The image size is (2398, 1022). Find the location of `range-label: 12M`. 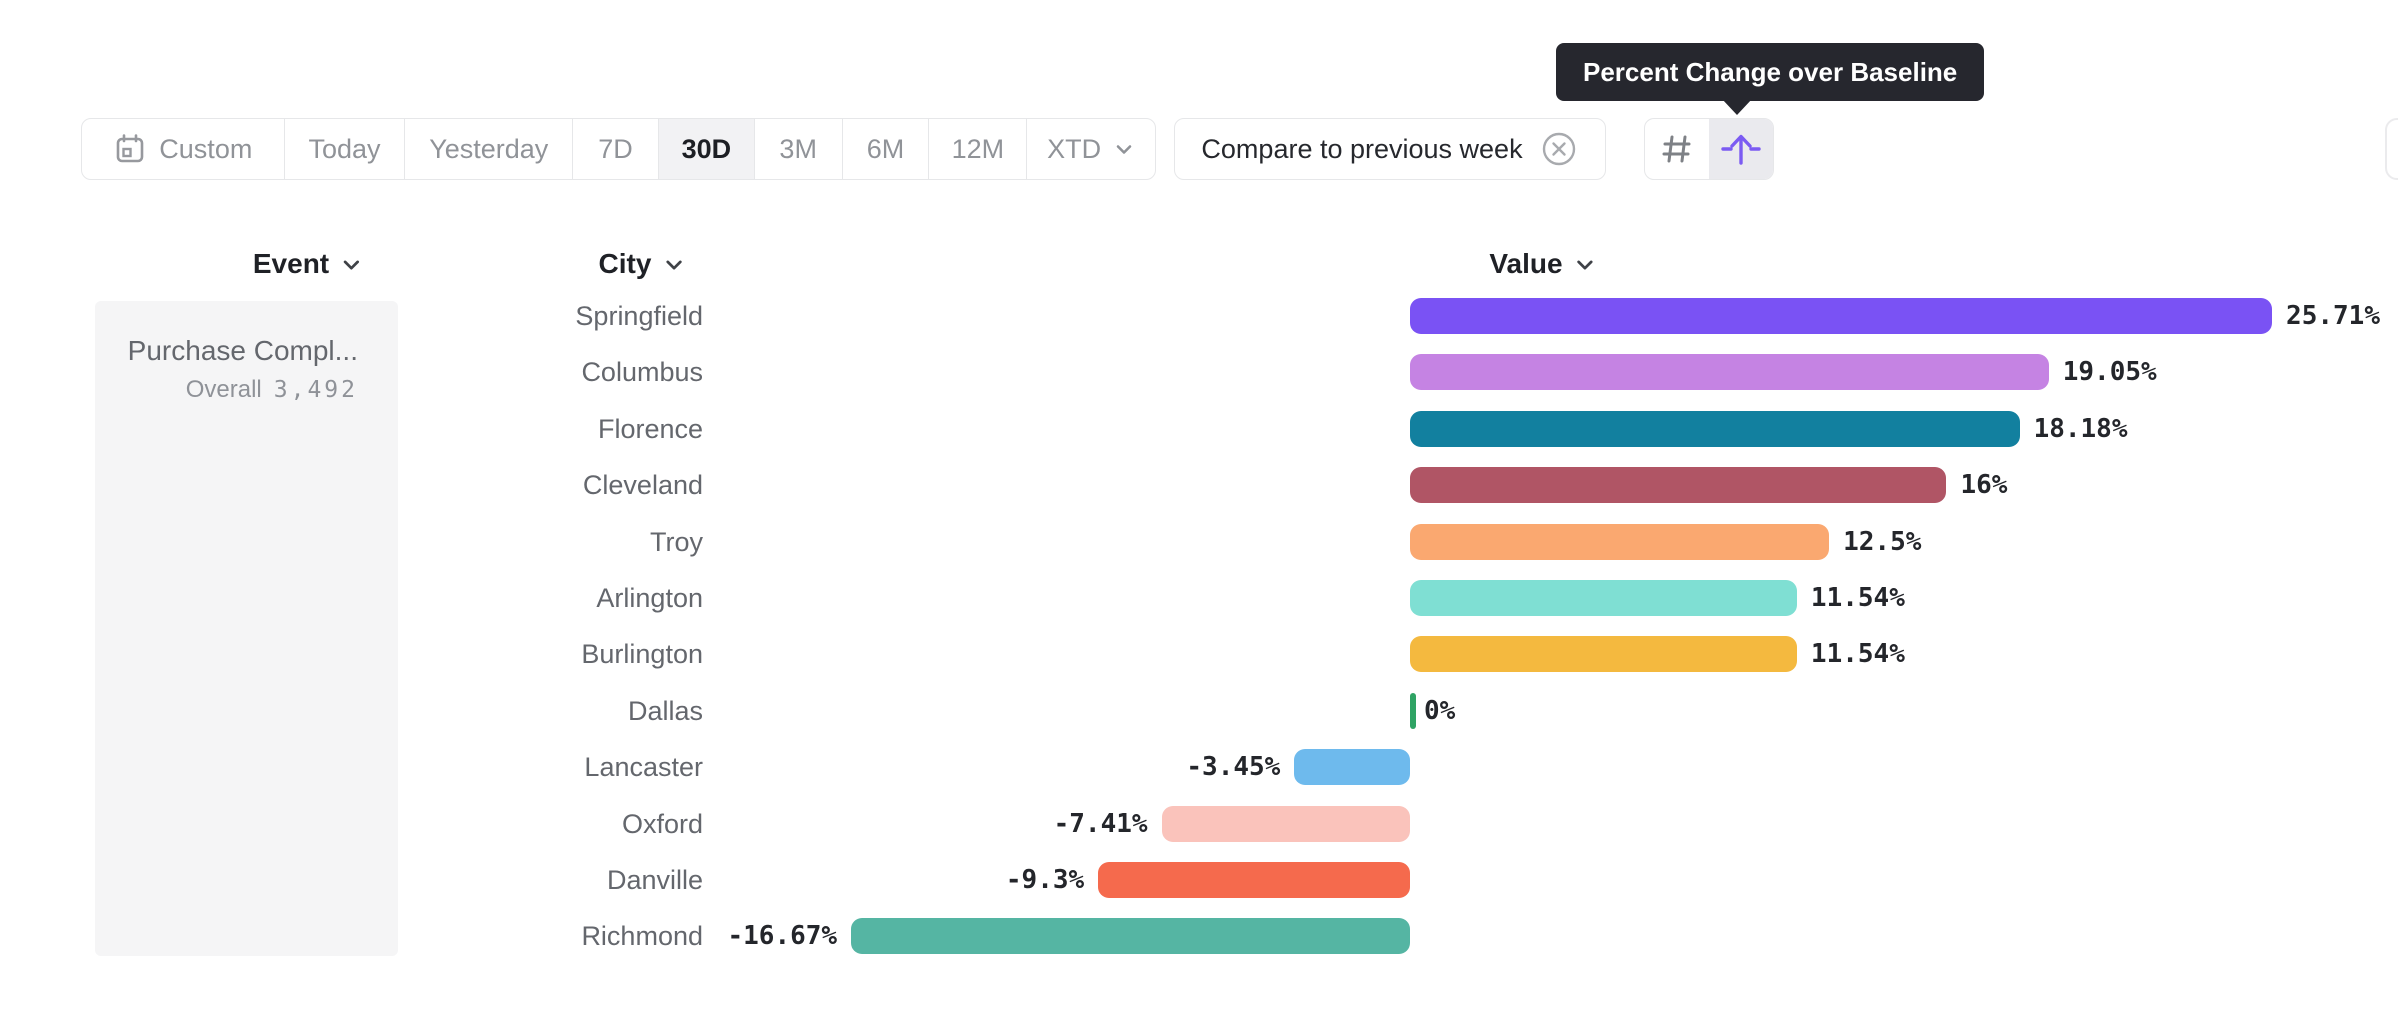

range-label: 12M is located at coordinates (978, 148).